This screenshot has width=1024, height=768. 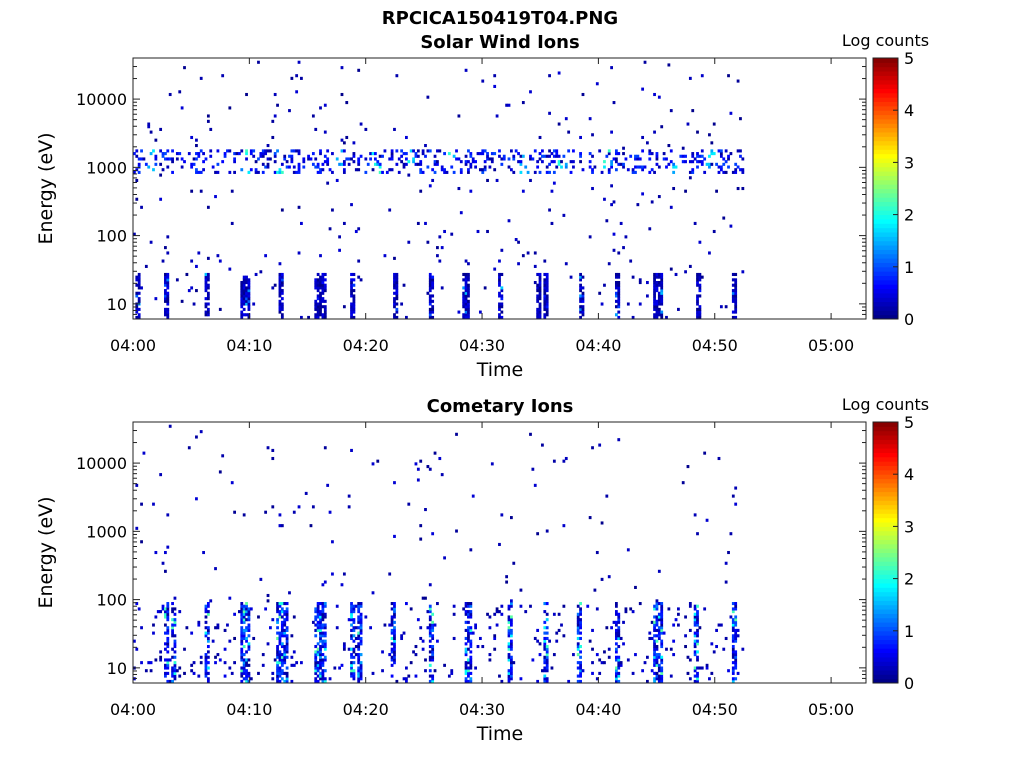 I want to click on colorbar-tick-label: 3, so click(x=909, y=162).